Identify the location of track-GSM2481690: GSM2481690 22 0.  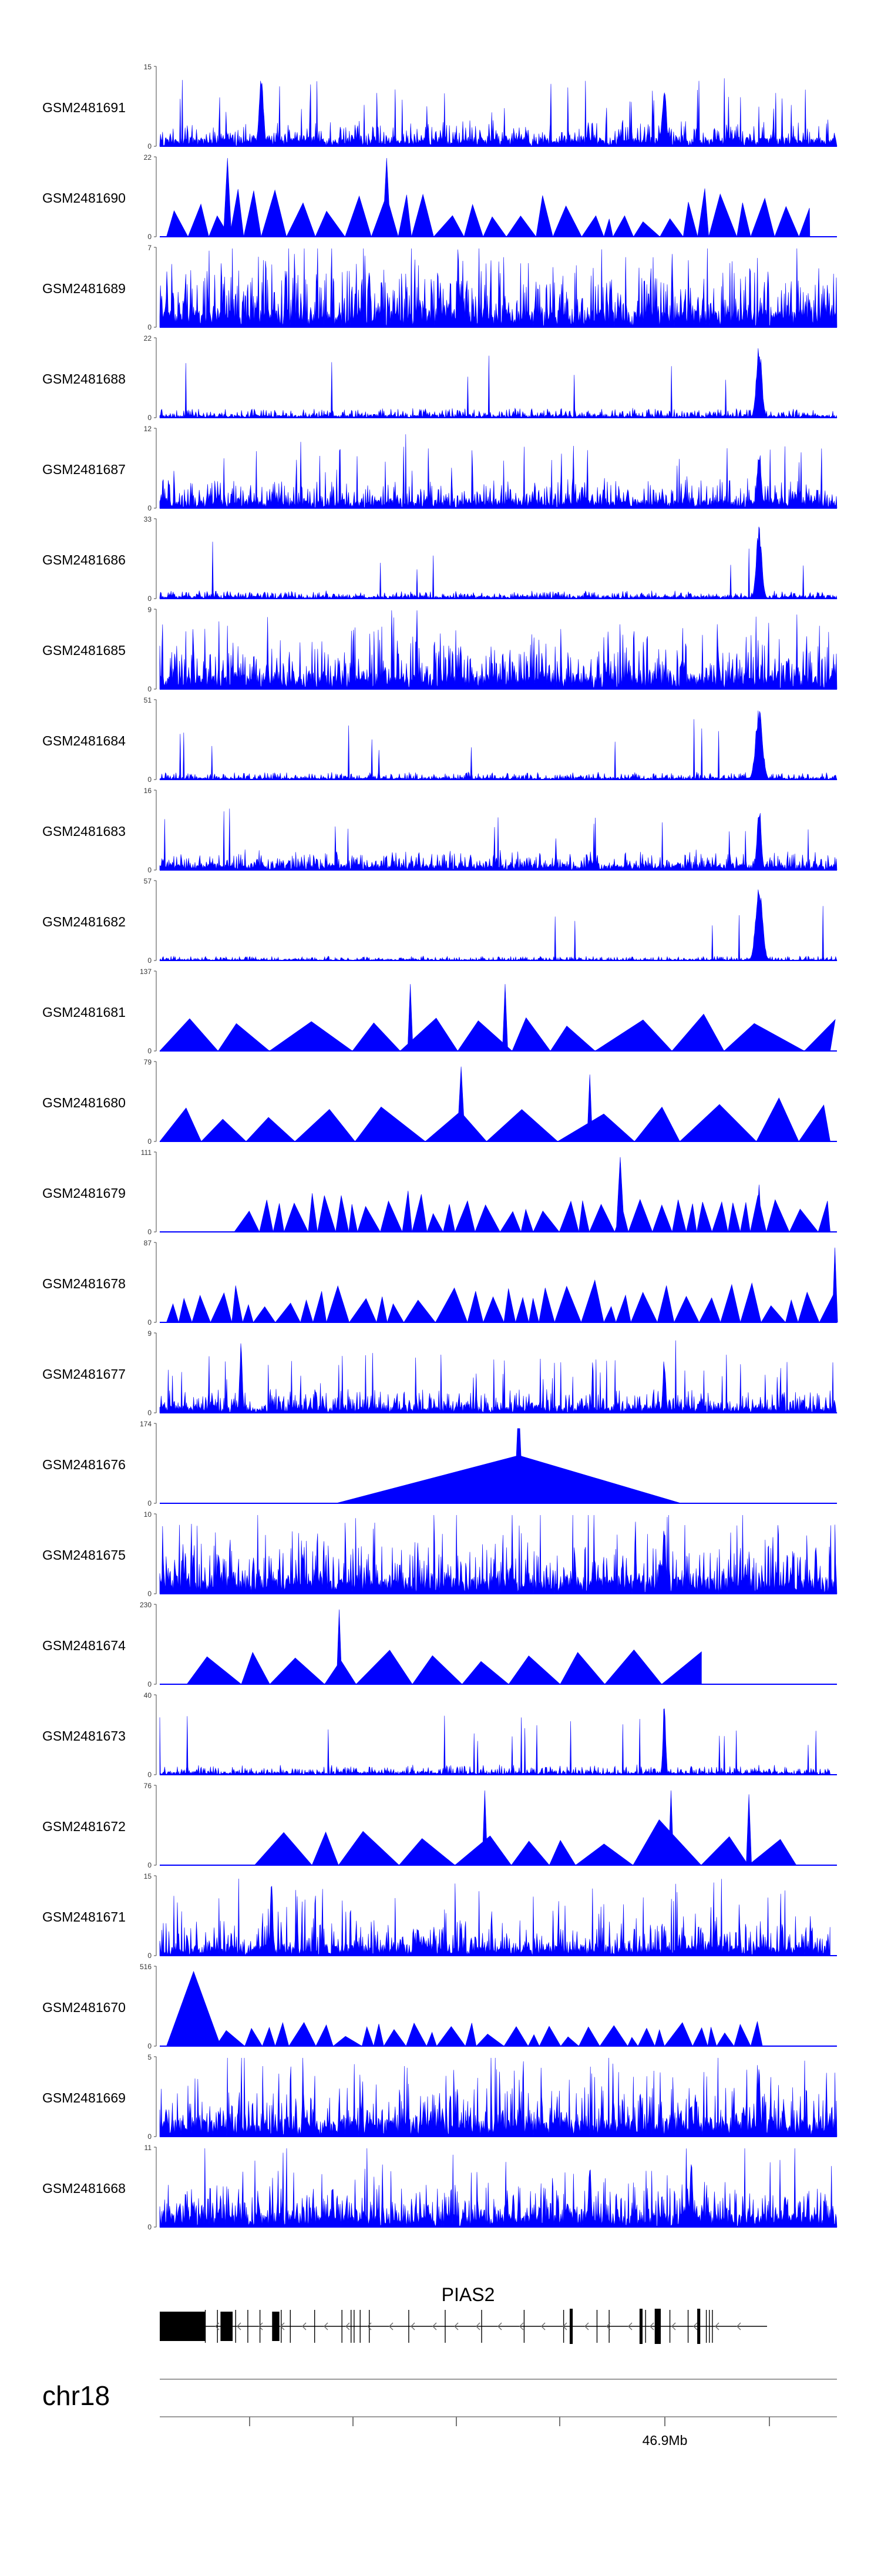
(440, 197).